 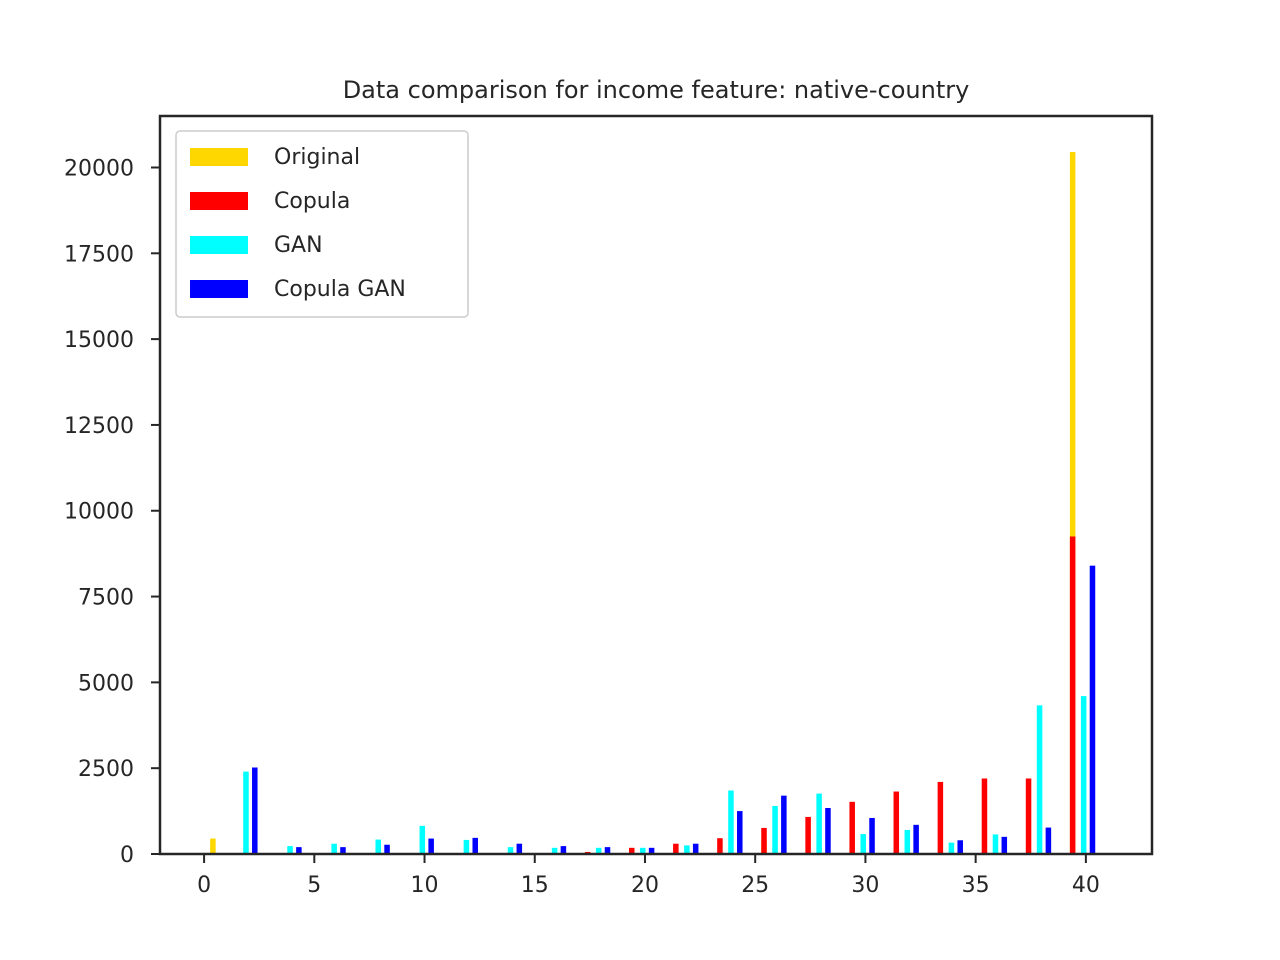 I want to click on y-tick-label: 12500, so click(x=99, y=426).